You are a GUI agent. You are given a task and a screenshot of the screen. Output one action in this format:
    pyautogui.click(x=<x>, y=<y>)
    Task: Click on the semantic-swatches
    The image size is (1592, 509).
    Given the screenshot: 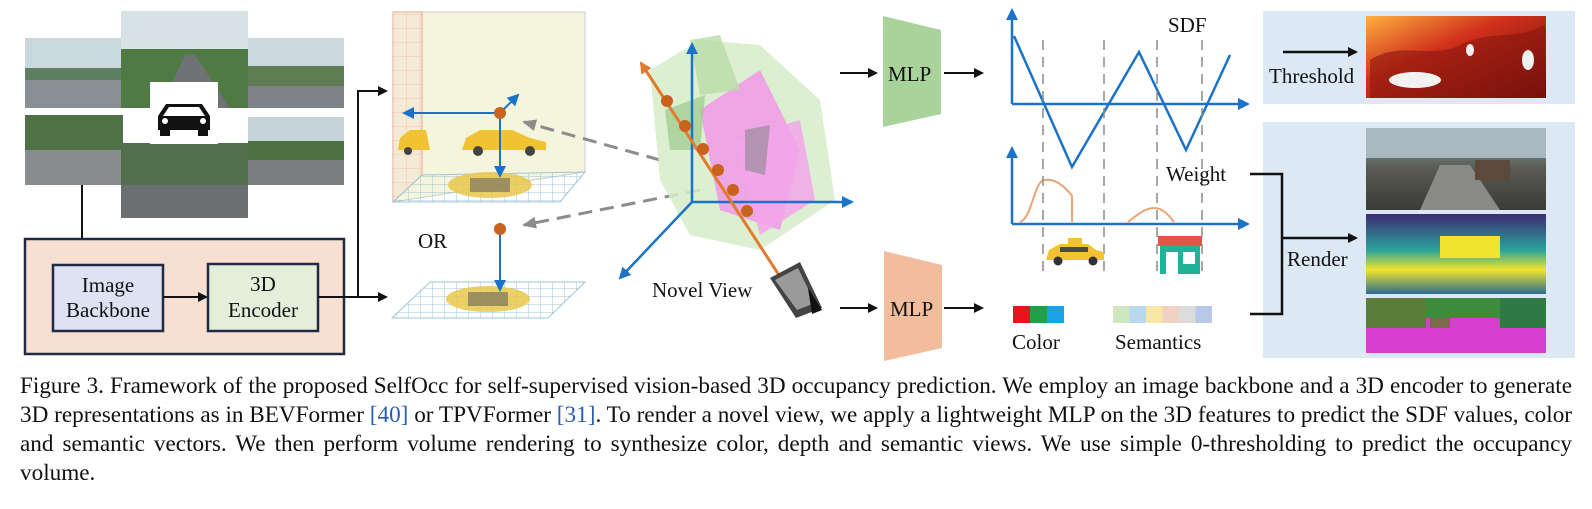 What is the action you would take?
    pyautogui.click(x=1162, y=314)
    